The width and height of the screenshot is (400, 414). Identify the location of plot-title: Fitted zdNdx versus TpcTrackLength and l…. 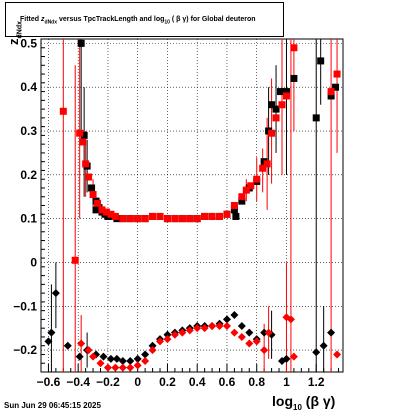
(138, 21).